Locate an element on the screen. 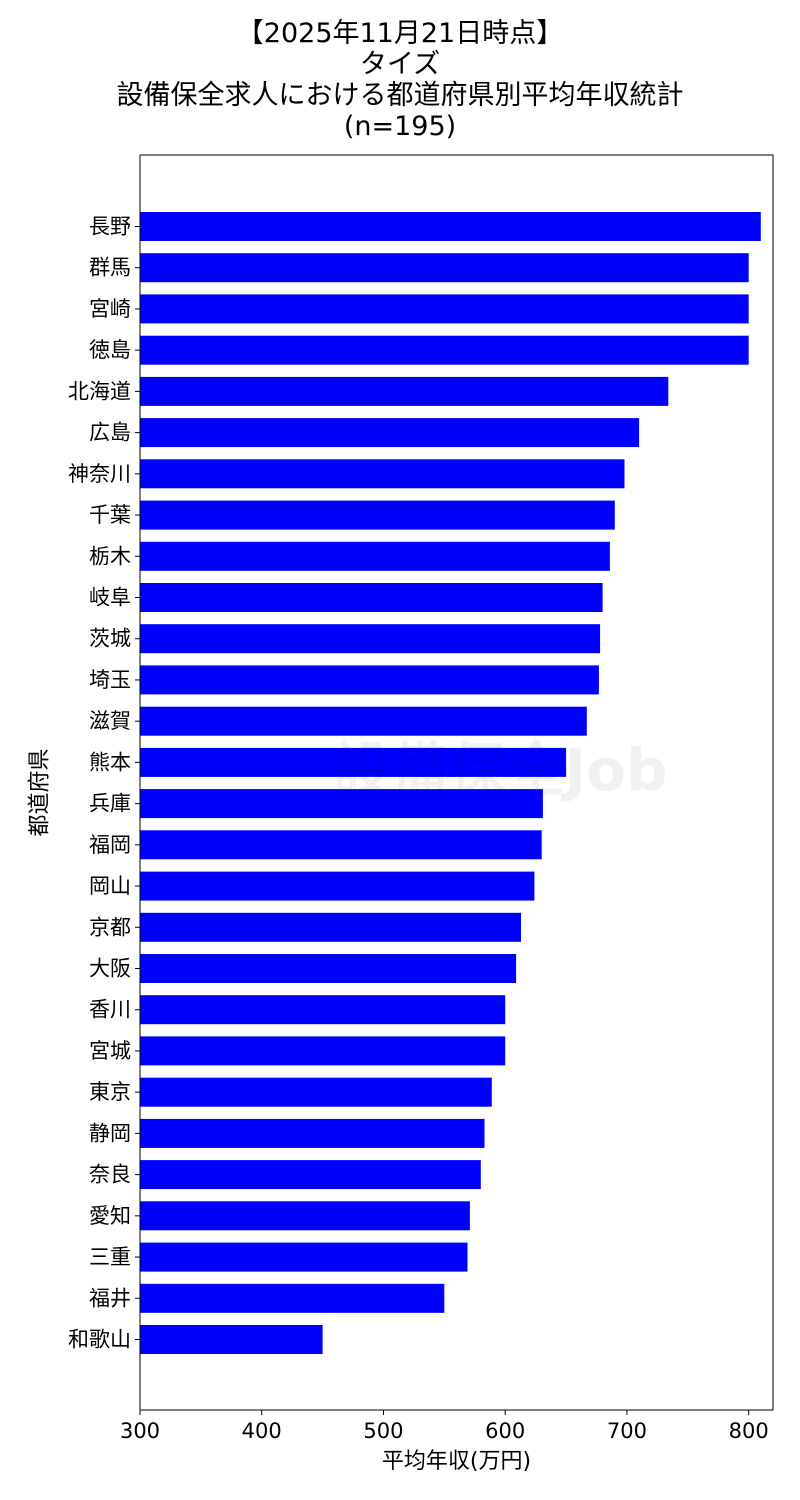 The width and height of the screenshot is (800, 1500). bar-三重 is located at coordinates (304, 1257).